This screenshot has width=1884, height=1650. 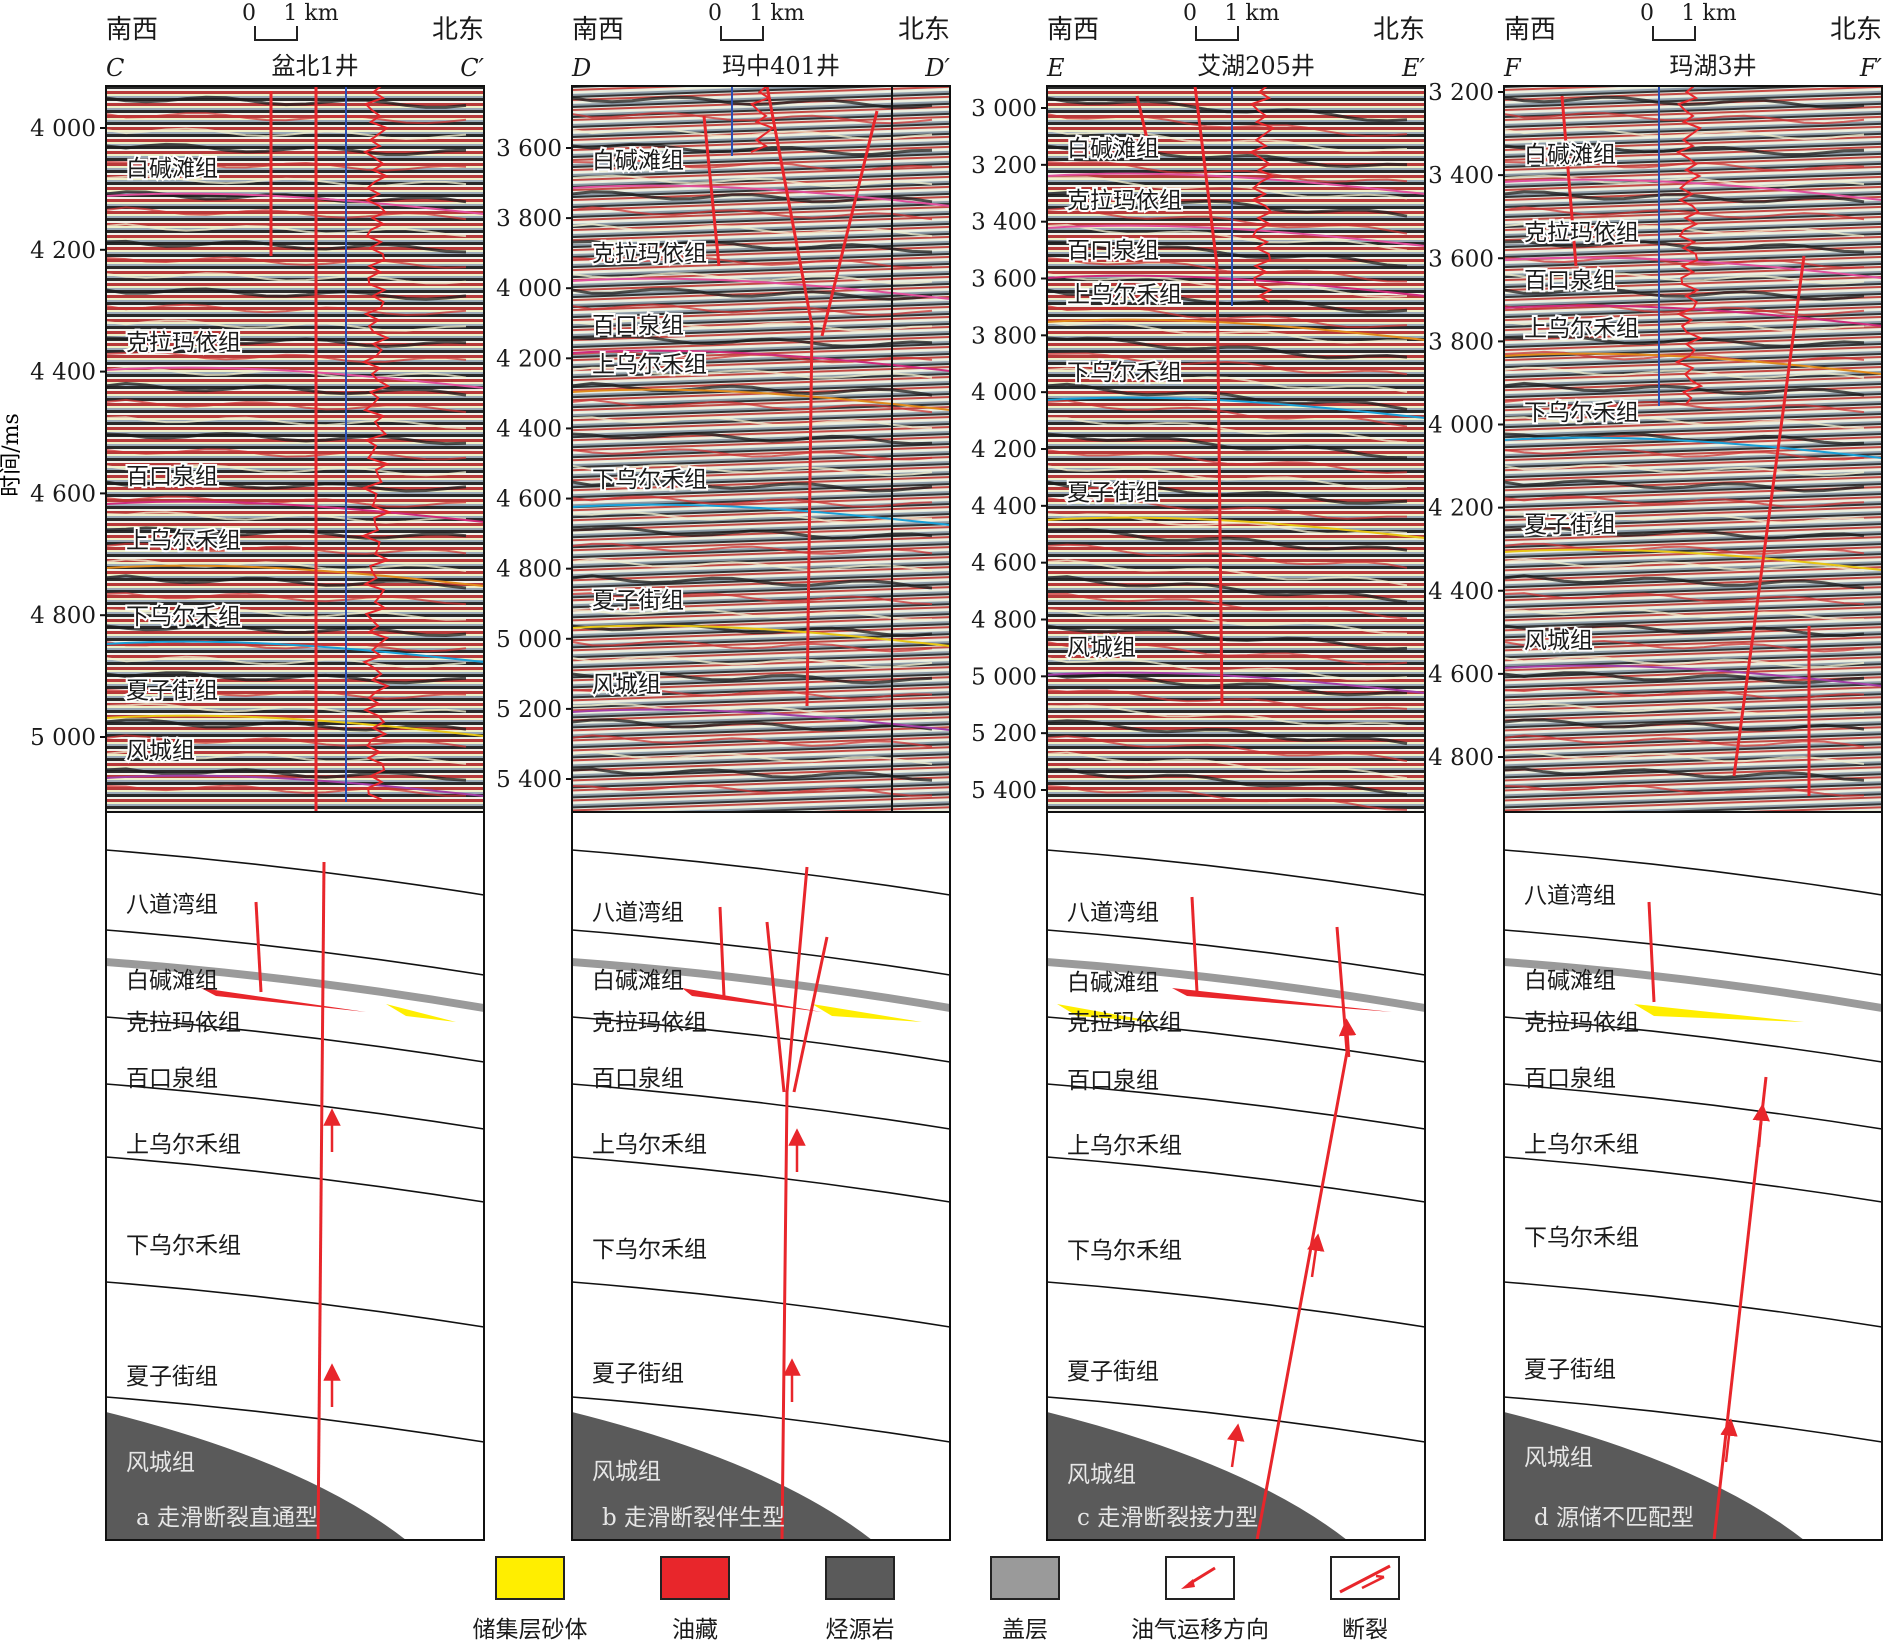 I want to click on source-rock-body, so click(x=256, y=1476).